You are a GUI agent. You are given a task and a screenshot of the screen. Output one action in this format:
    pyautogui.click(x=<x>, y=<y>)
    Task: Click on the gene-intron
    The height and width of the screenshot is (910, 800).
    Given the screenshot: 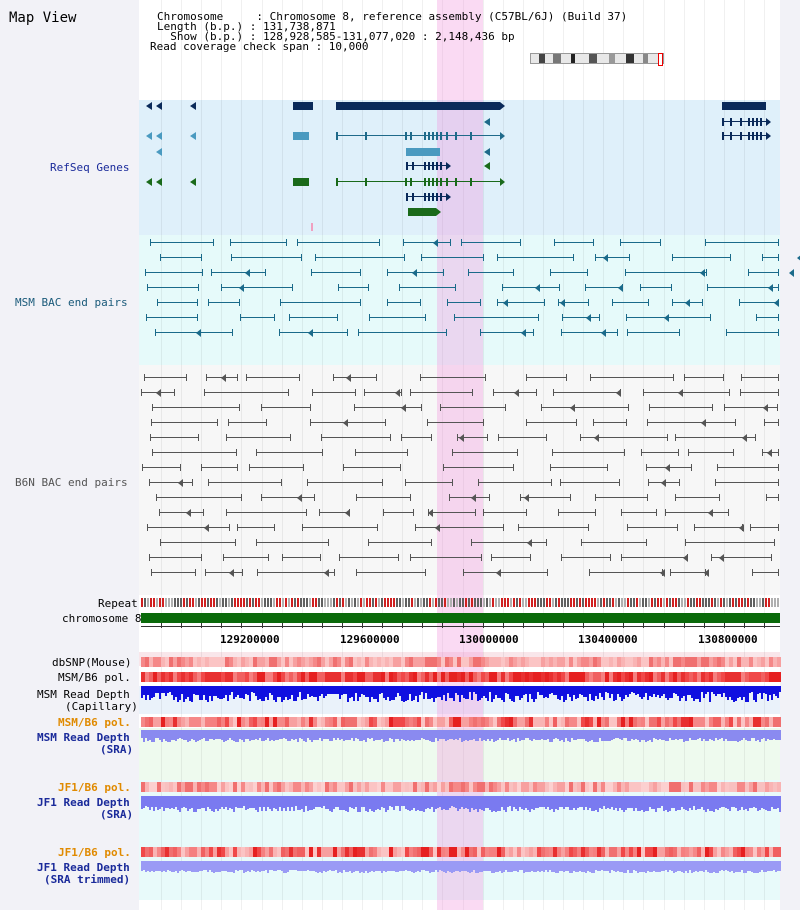 What is the action you would take?
    pyautogui.click(x=418, y=181)
    